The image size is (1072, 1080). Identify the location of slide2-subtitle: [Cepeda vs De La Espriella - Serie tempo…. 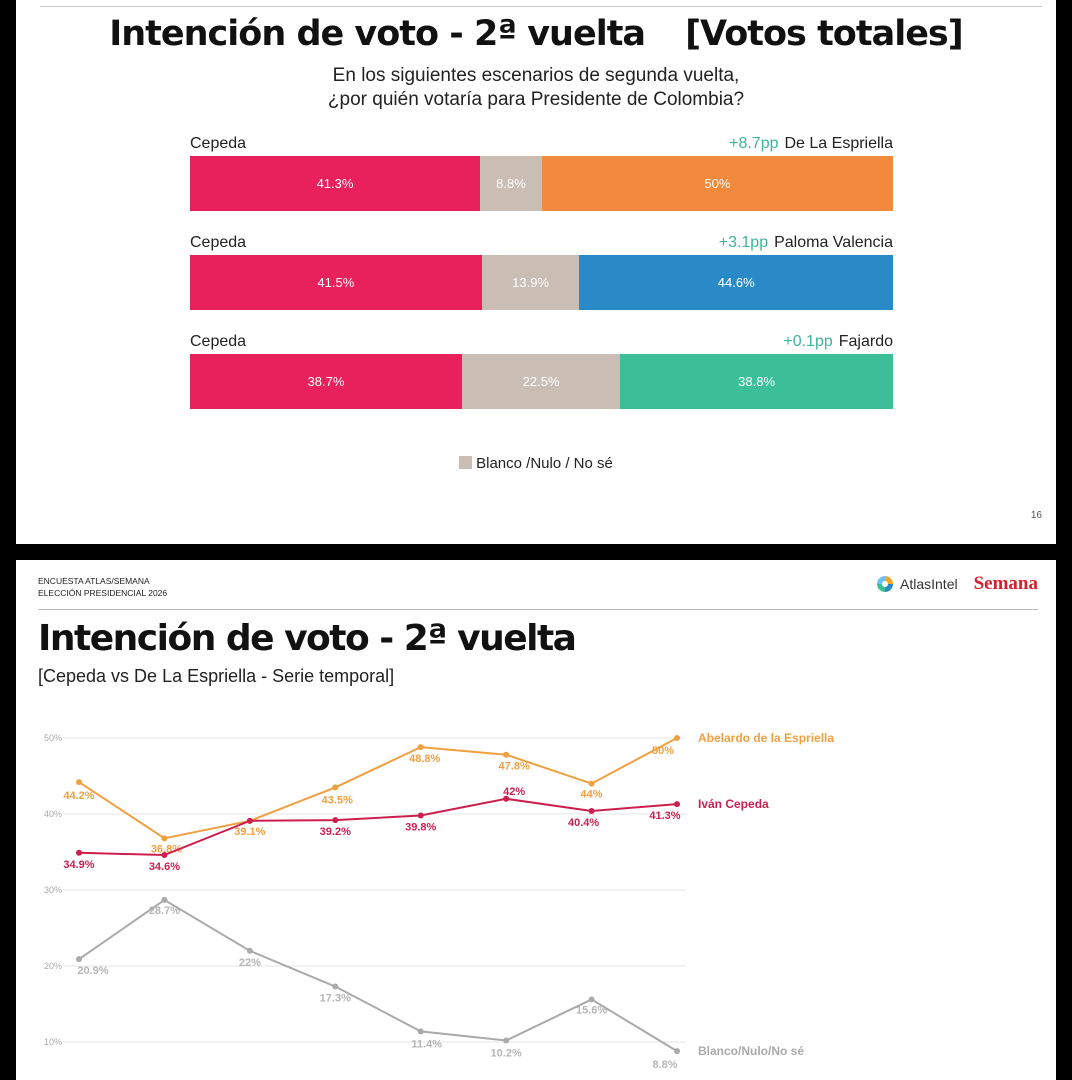
(216, 676).